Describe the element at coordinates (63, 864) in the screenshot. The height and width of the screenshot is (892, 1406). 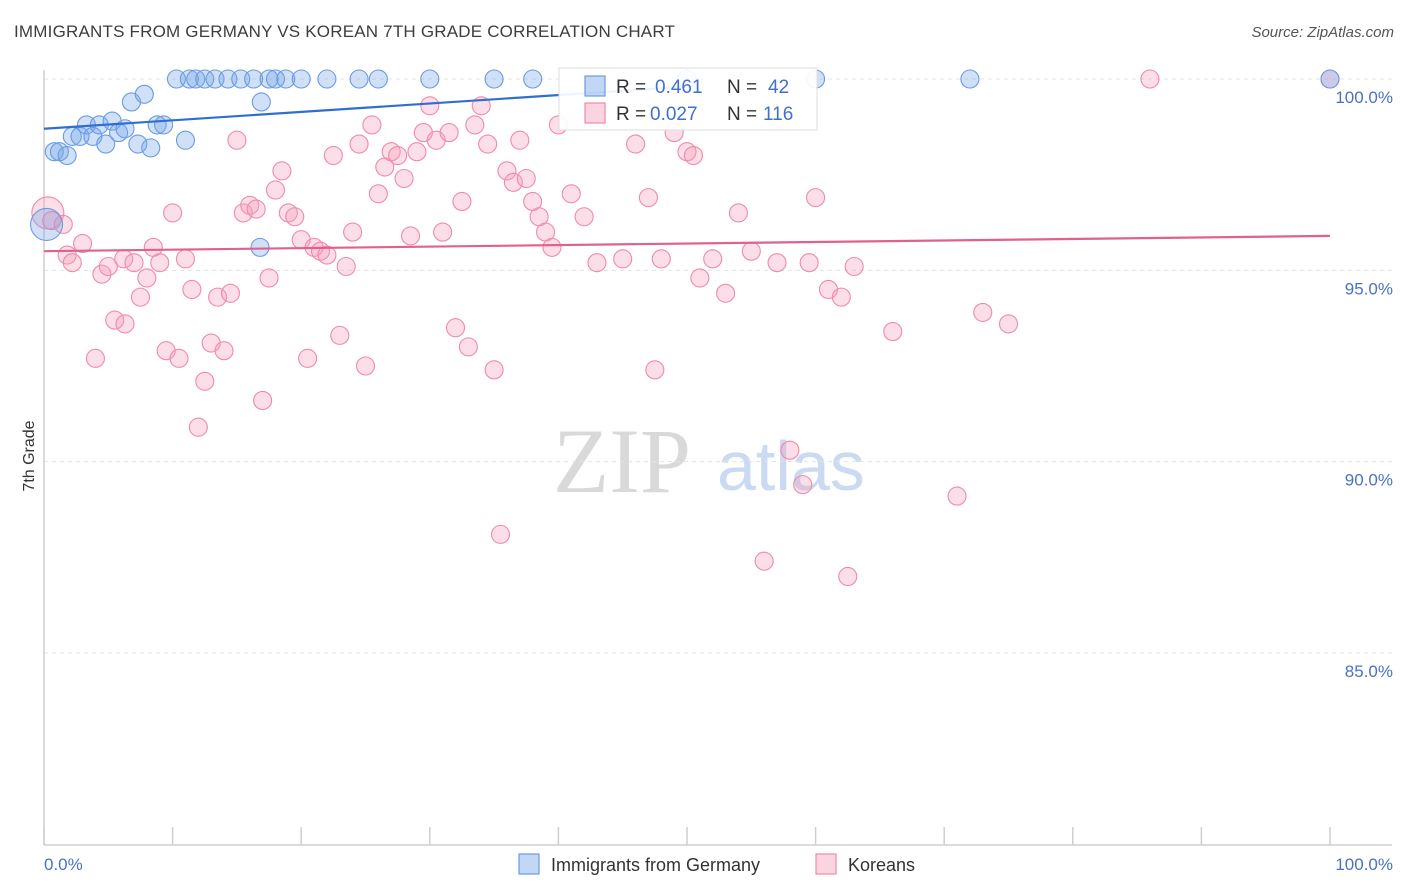
I see `x-tick-label-min: 0.0%` at that location.